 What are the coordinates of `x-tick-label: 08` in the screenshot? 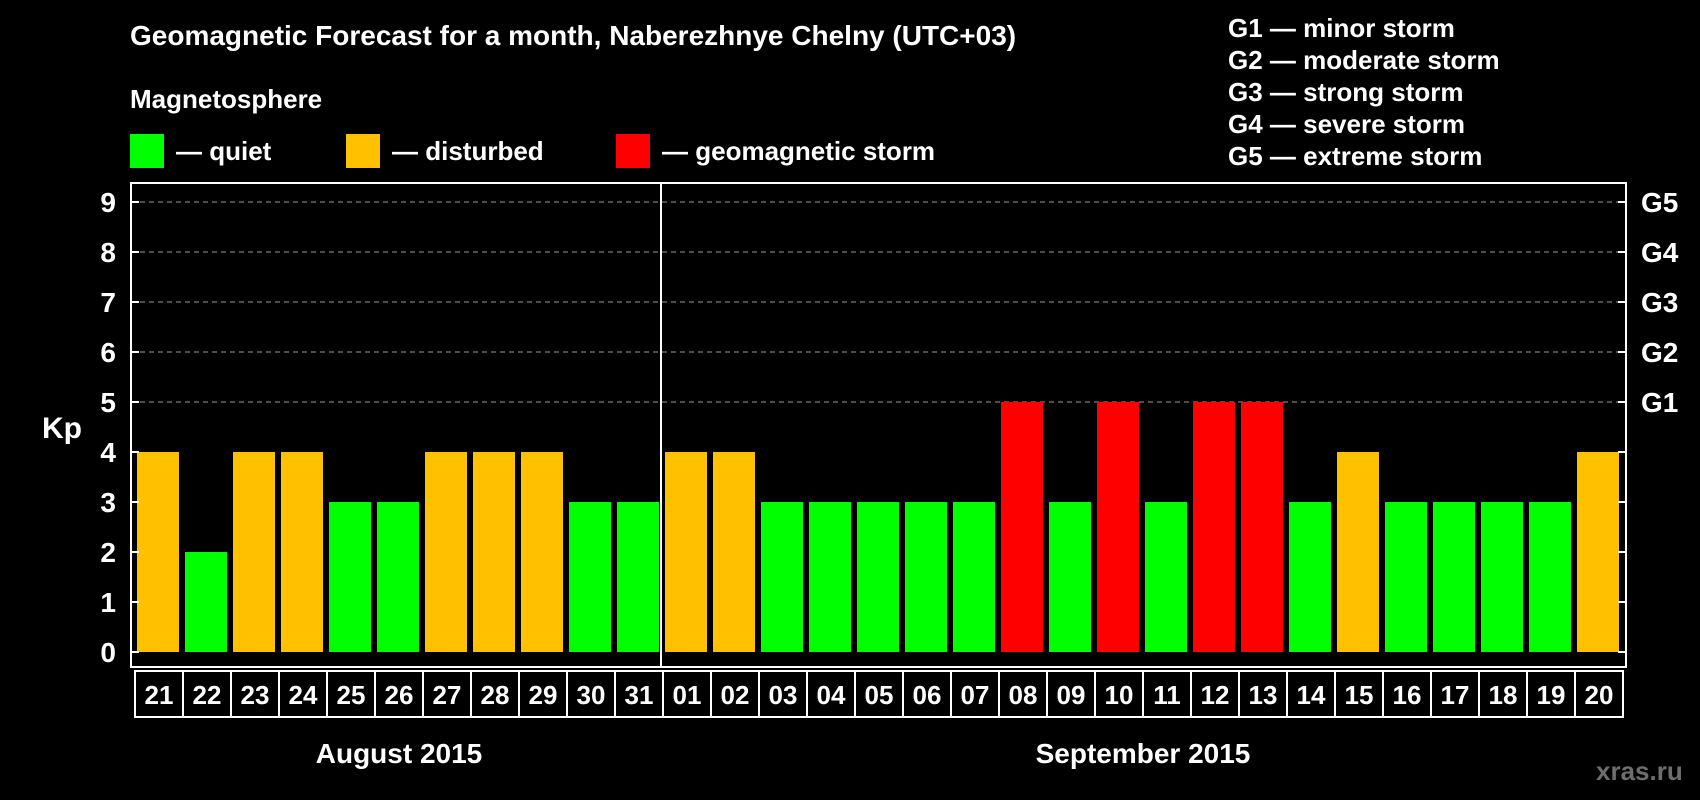 It's located at (1023, 695).